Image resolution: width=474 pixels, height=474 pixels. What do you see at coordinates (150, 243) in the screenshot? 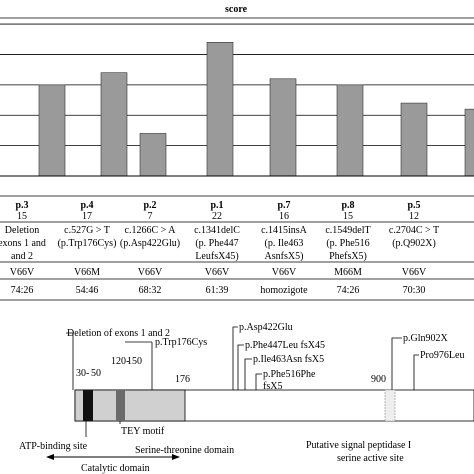
I see `mutation-text: (p.Asp422Glu)` at bounding box center [150, 243].